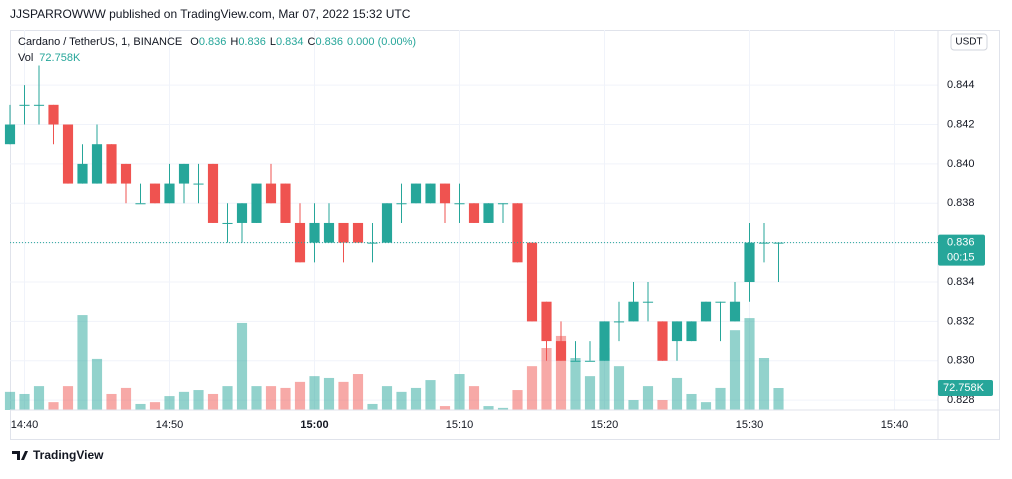 This screenshot has height=479, width=1012. What do you see at coordinates (965, 388) in the screenshot?
I see `volume-value-box` at bounding box center [965, 388].